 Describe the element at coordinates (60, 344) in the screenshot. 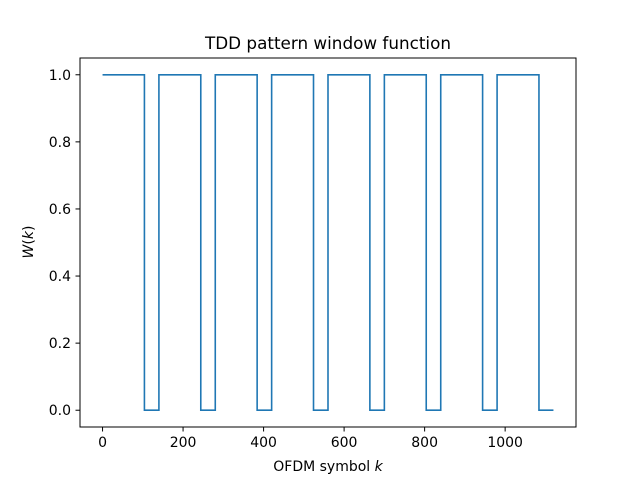

I see `y-tick-label: 0.2` at that location.